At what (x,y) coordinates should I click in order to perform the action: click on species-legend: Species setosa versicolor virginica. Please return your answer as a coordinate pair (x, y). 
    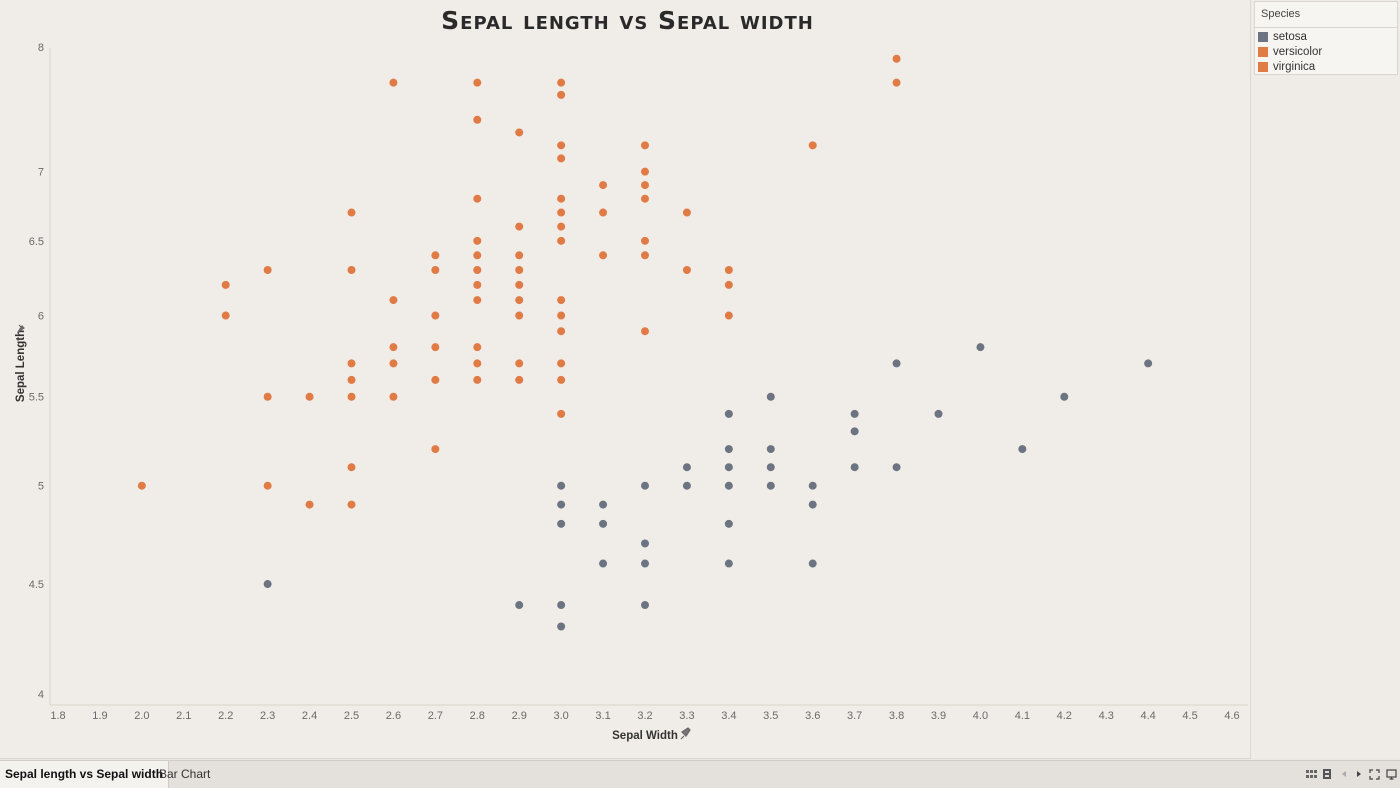
    Looking at the image, I should click on (1326, 38).